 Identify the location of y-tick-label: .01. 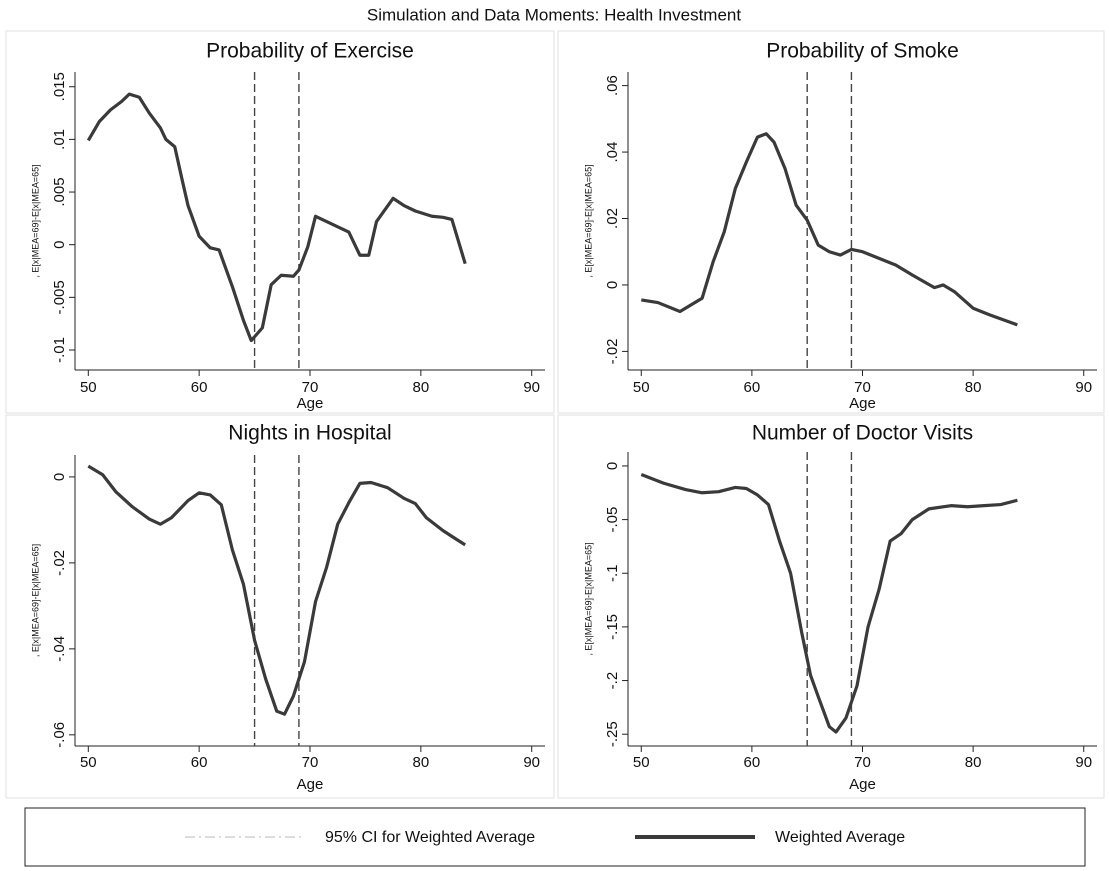
(59, 139).